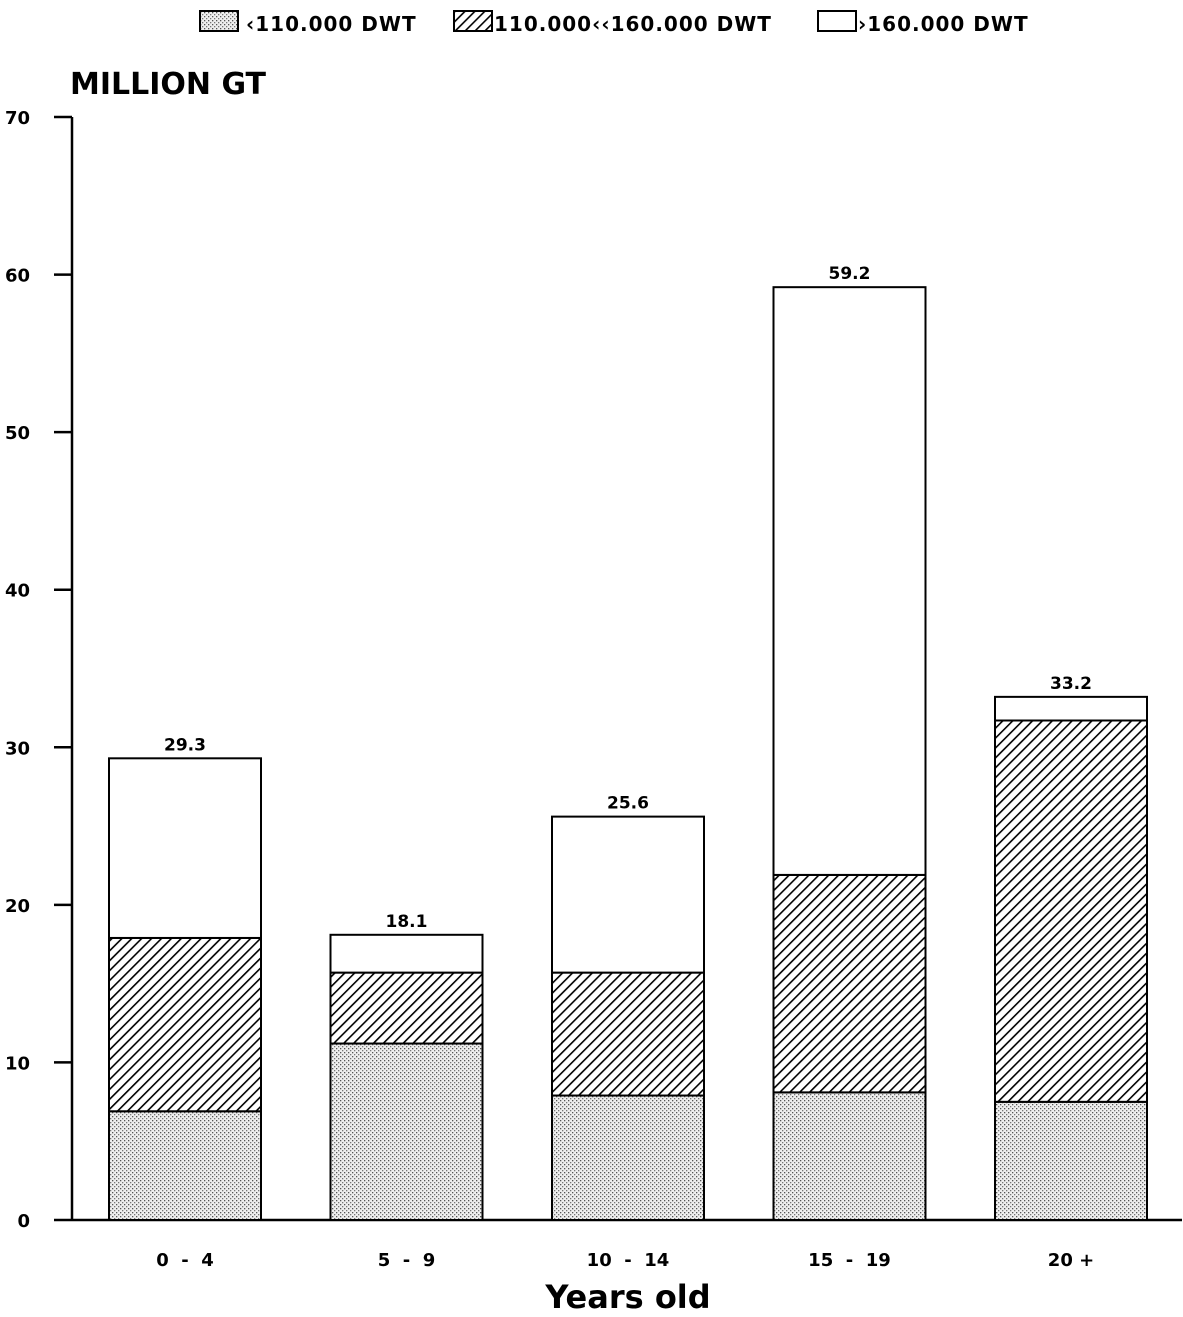  I want to click on x-axis-label: Years old, so click(627, 1297).